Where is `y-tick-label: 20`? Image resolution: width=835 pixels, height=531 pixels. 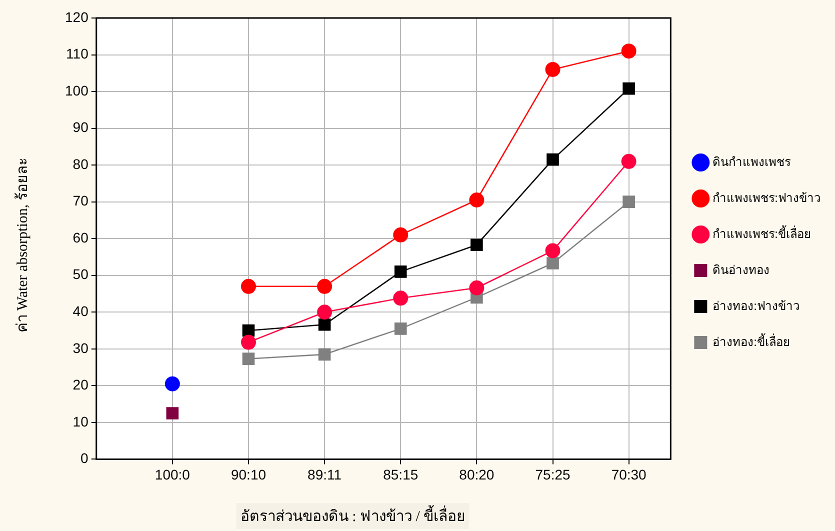 y-tick-label: 20 is located at coordinates (80, 384).